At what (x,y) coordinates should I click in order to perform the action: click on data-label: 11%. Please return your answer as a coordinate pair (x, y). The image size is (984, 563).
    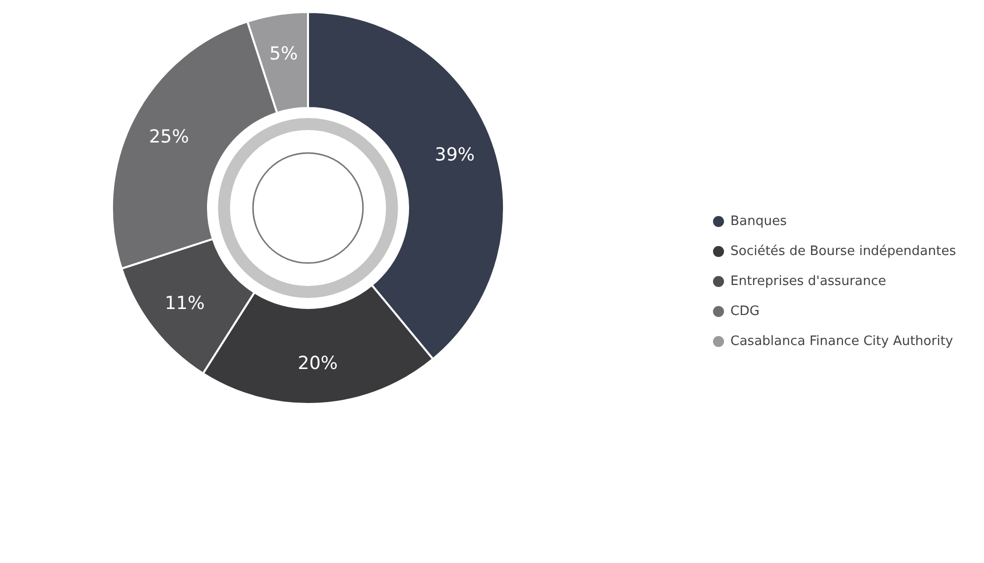
    Looking at the image, I should click on (184, 303).